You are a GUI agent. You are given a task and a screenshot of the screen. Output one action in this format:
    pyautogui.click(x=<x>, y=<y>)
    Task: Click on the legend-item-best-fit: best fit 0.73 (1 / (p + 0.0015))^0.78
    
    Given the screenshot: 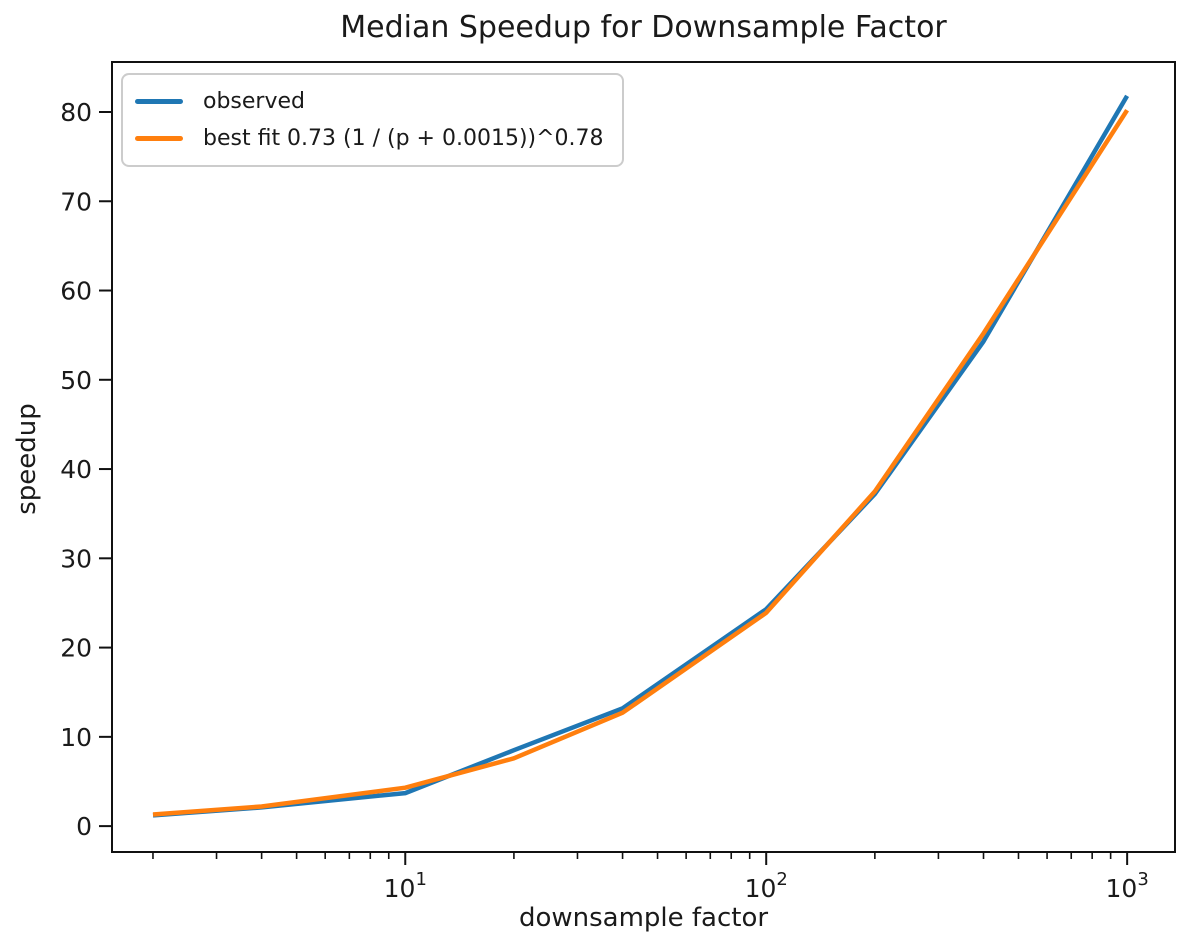 What is the action you would take?
    pyautogui.click(x=369, y=138)
    